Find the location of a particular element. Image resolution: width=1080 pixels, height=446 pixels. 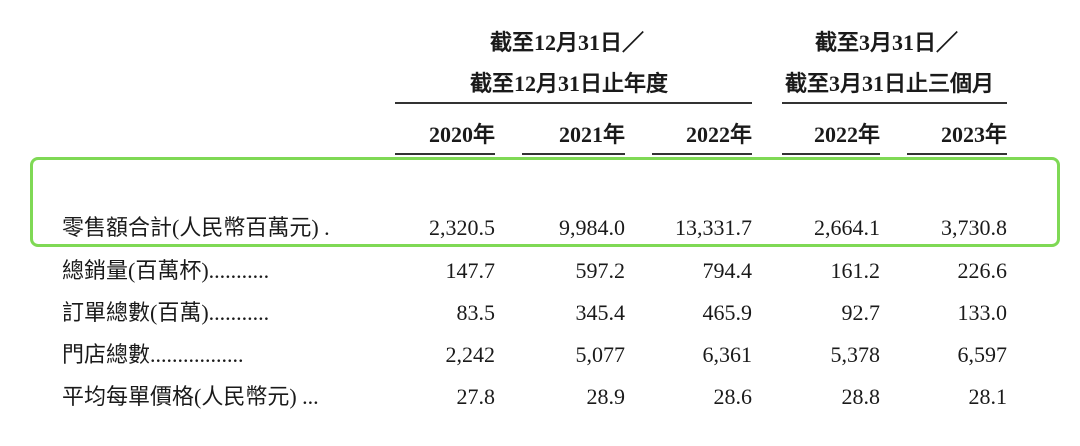

group-header: 截至3月31日／ is located at coordinates (887, 42).